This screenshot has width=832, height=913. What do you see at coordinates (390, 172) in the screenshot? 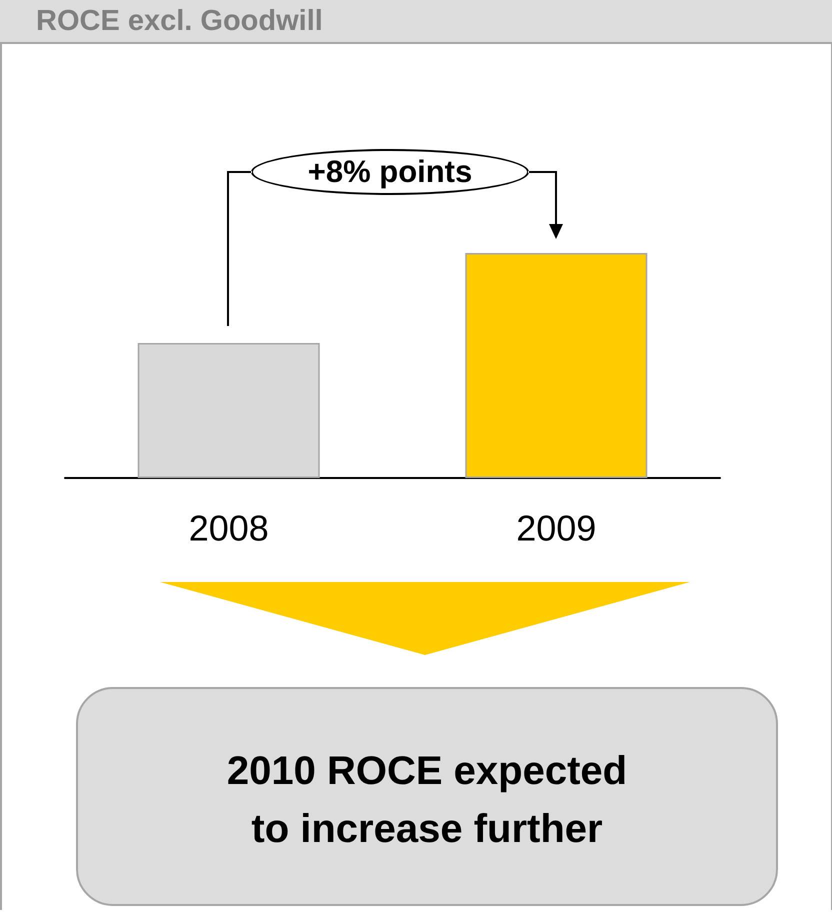
I see `text: +8% points` at bounding box center [390, 172].